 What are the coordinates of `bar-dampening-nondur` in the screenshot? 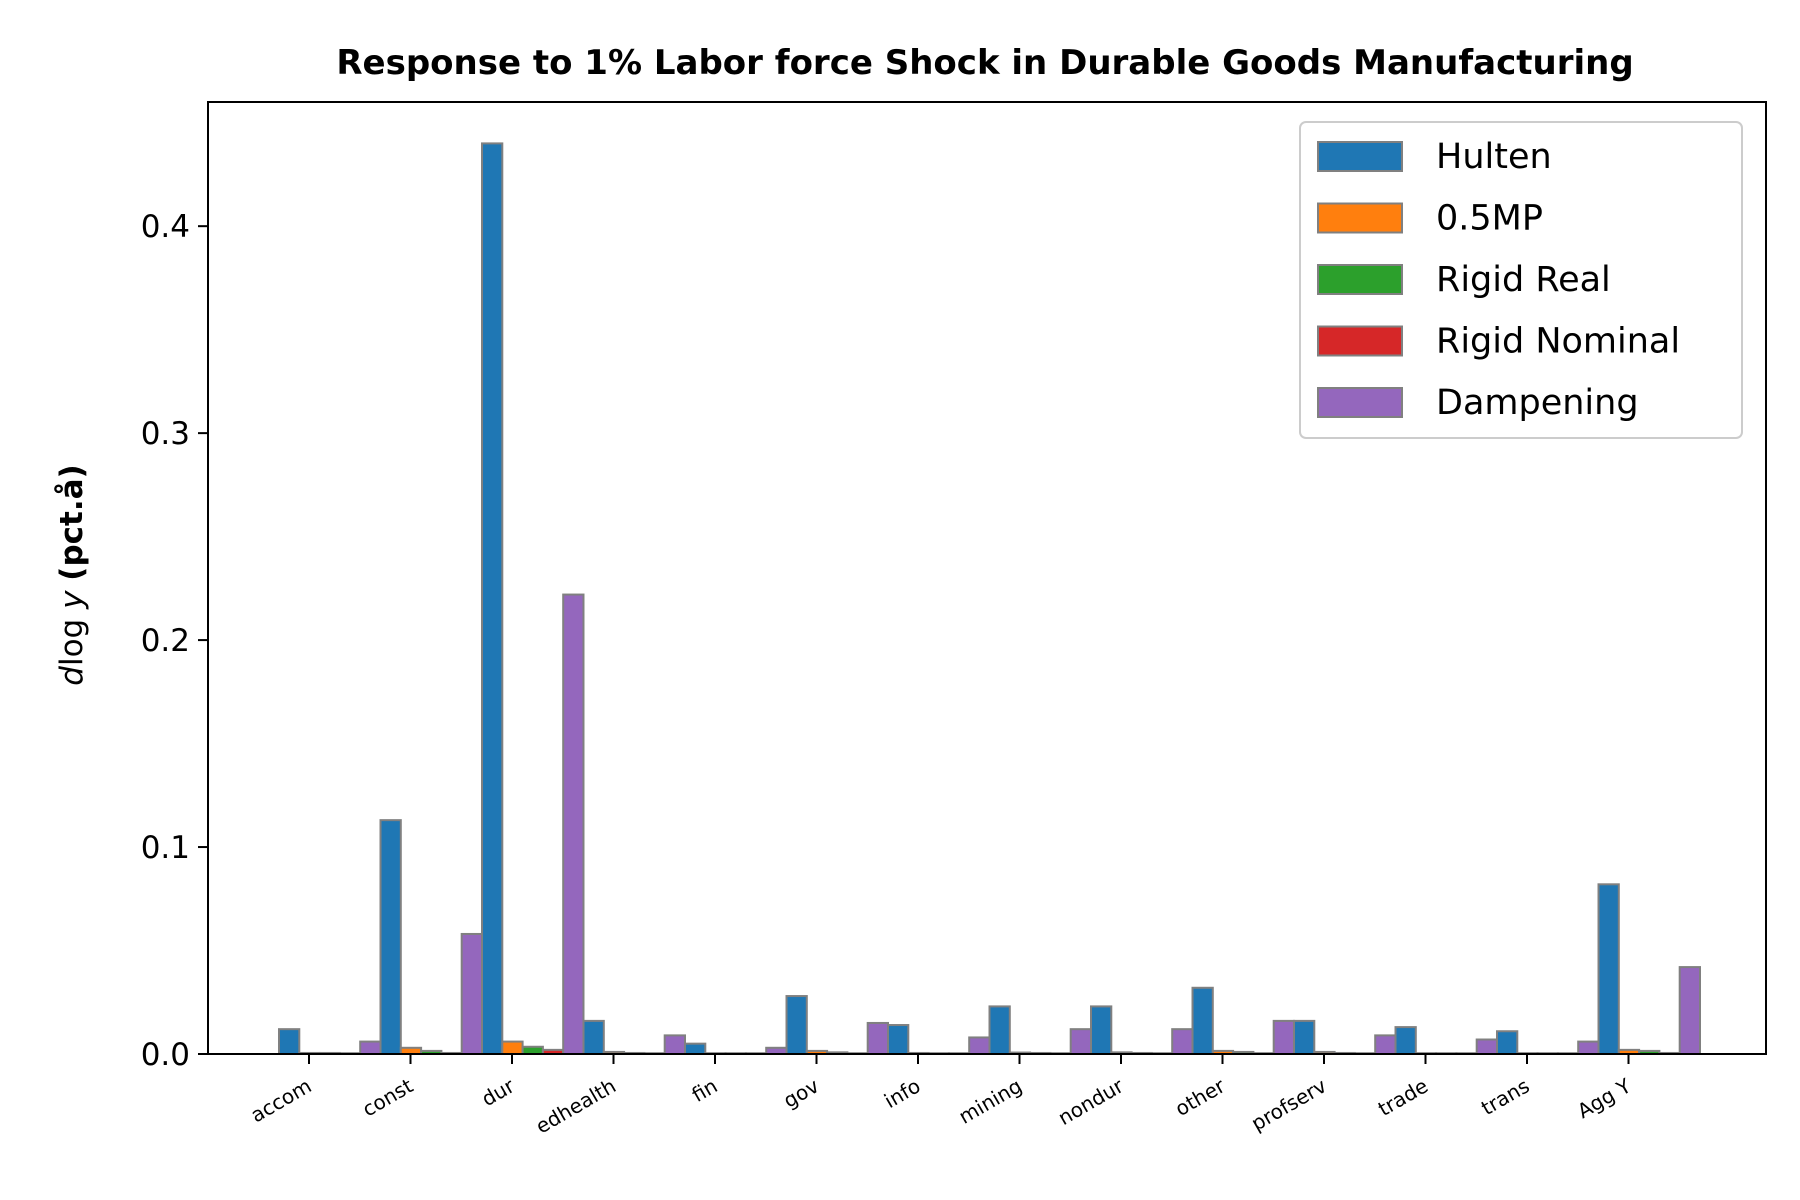 It's located at (1182, 1041).